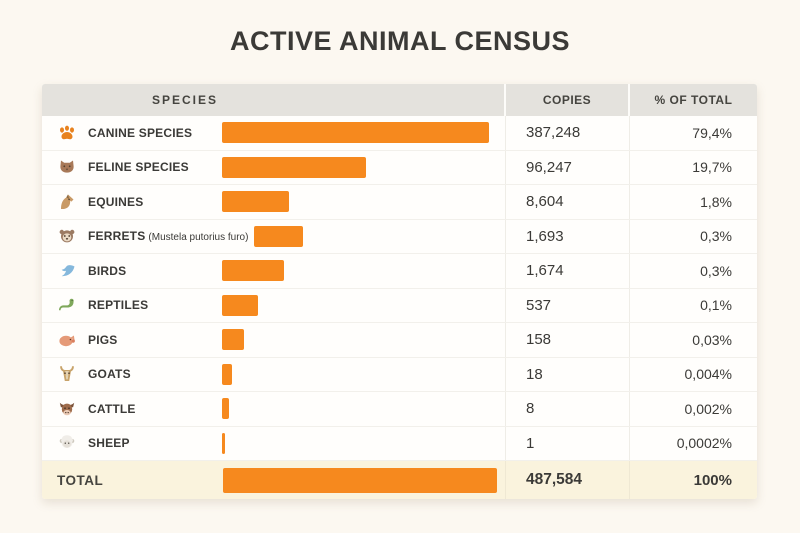 This screenshot has width=800, height=533. Describe the element at coordinates (716, 305) in the screenshot. I see `percent-value: 0,1%` at that location.